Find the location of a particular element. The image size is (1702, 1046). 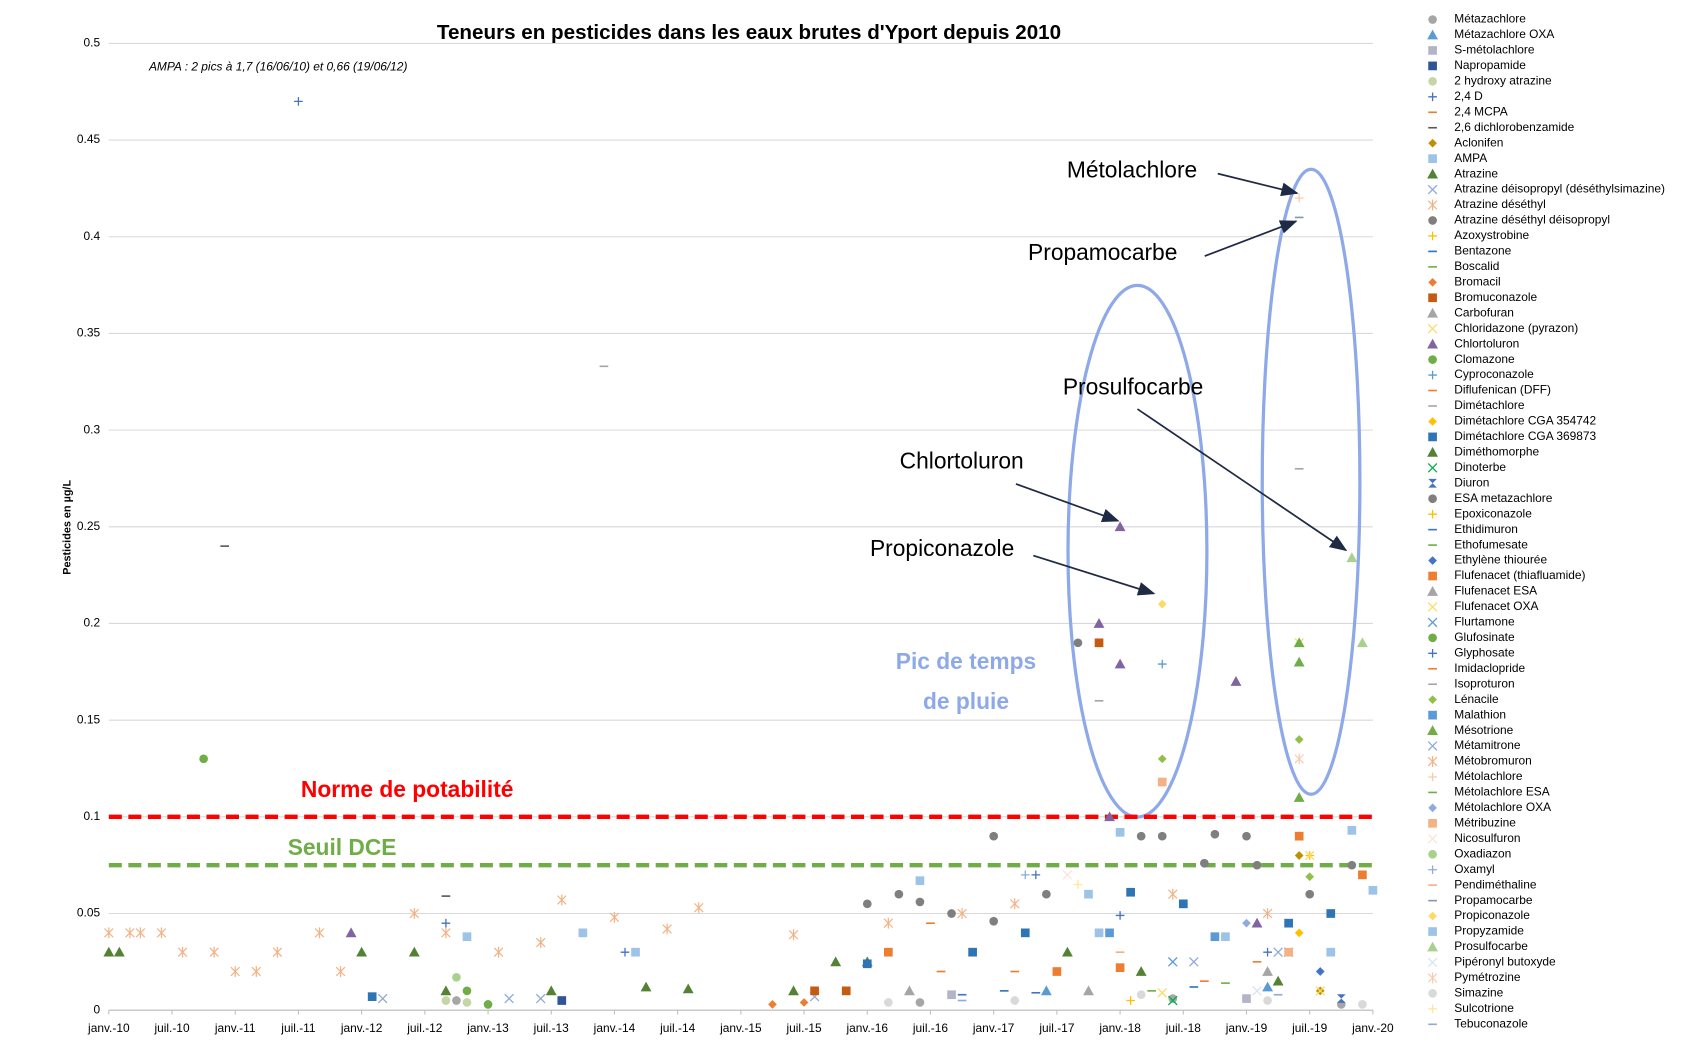

y-tick-label: 0.3 is located at coordinates (92, 429).